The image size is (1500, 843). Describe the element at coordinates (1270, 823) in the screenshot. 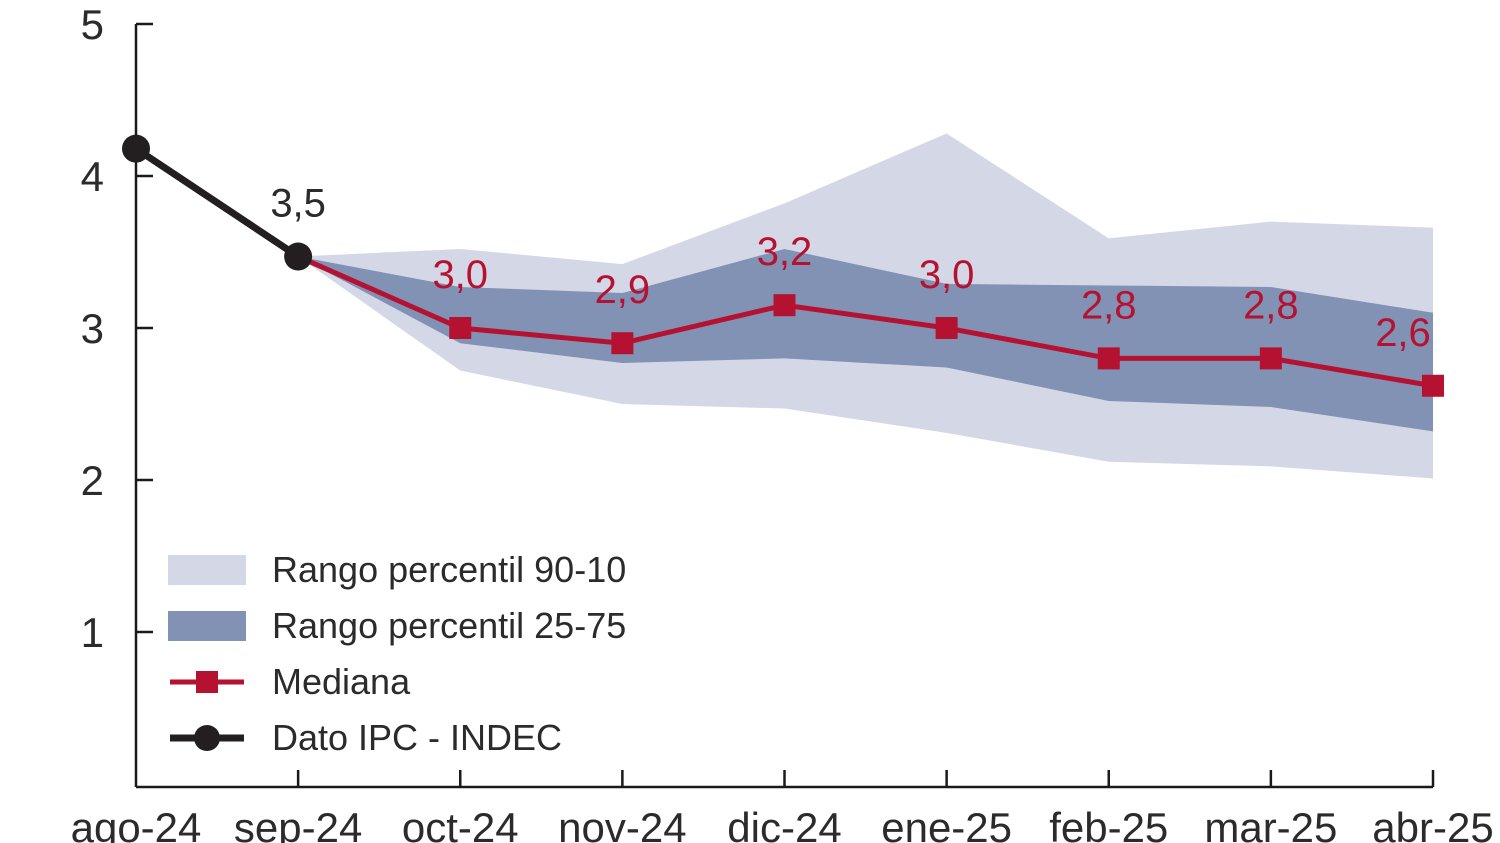

I see `x-tick-label-mar-25: mar-25` at that location.